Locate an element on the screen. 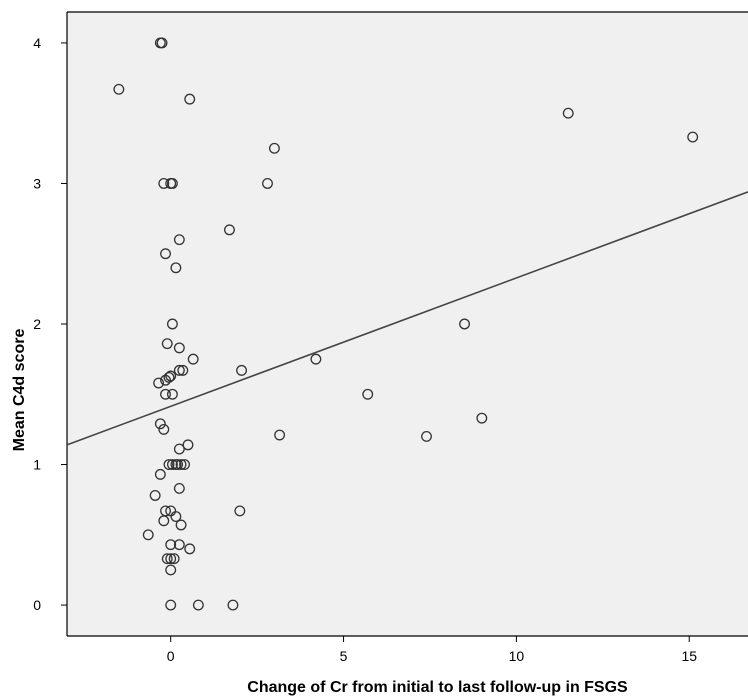 This screenshot has width=748, height=698. x-tick-label: 5 is located at coordinates (344, 656).